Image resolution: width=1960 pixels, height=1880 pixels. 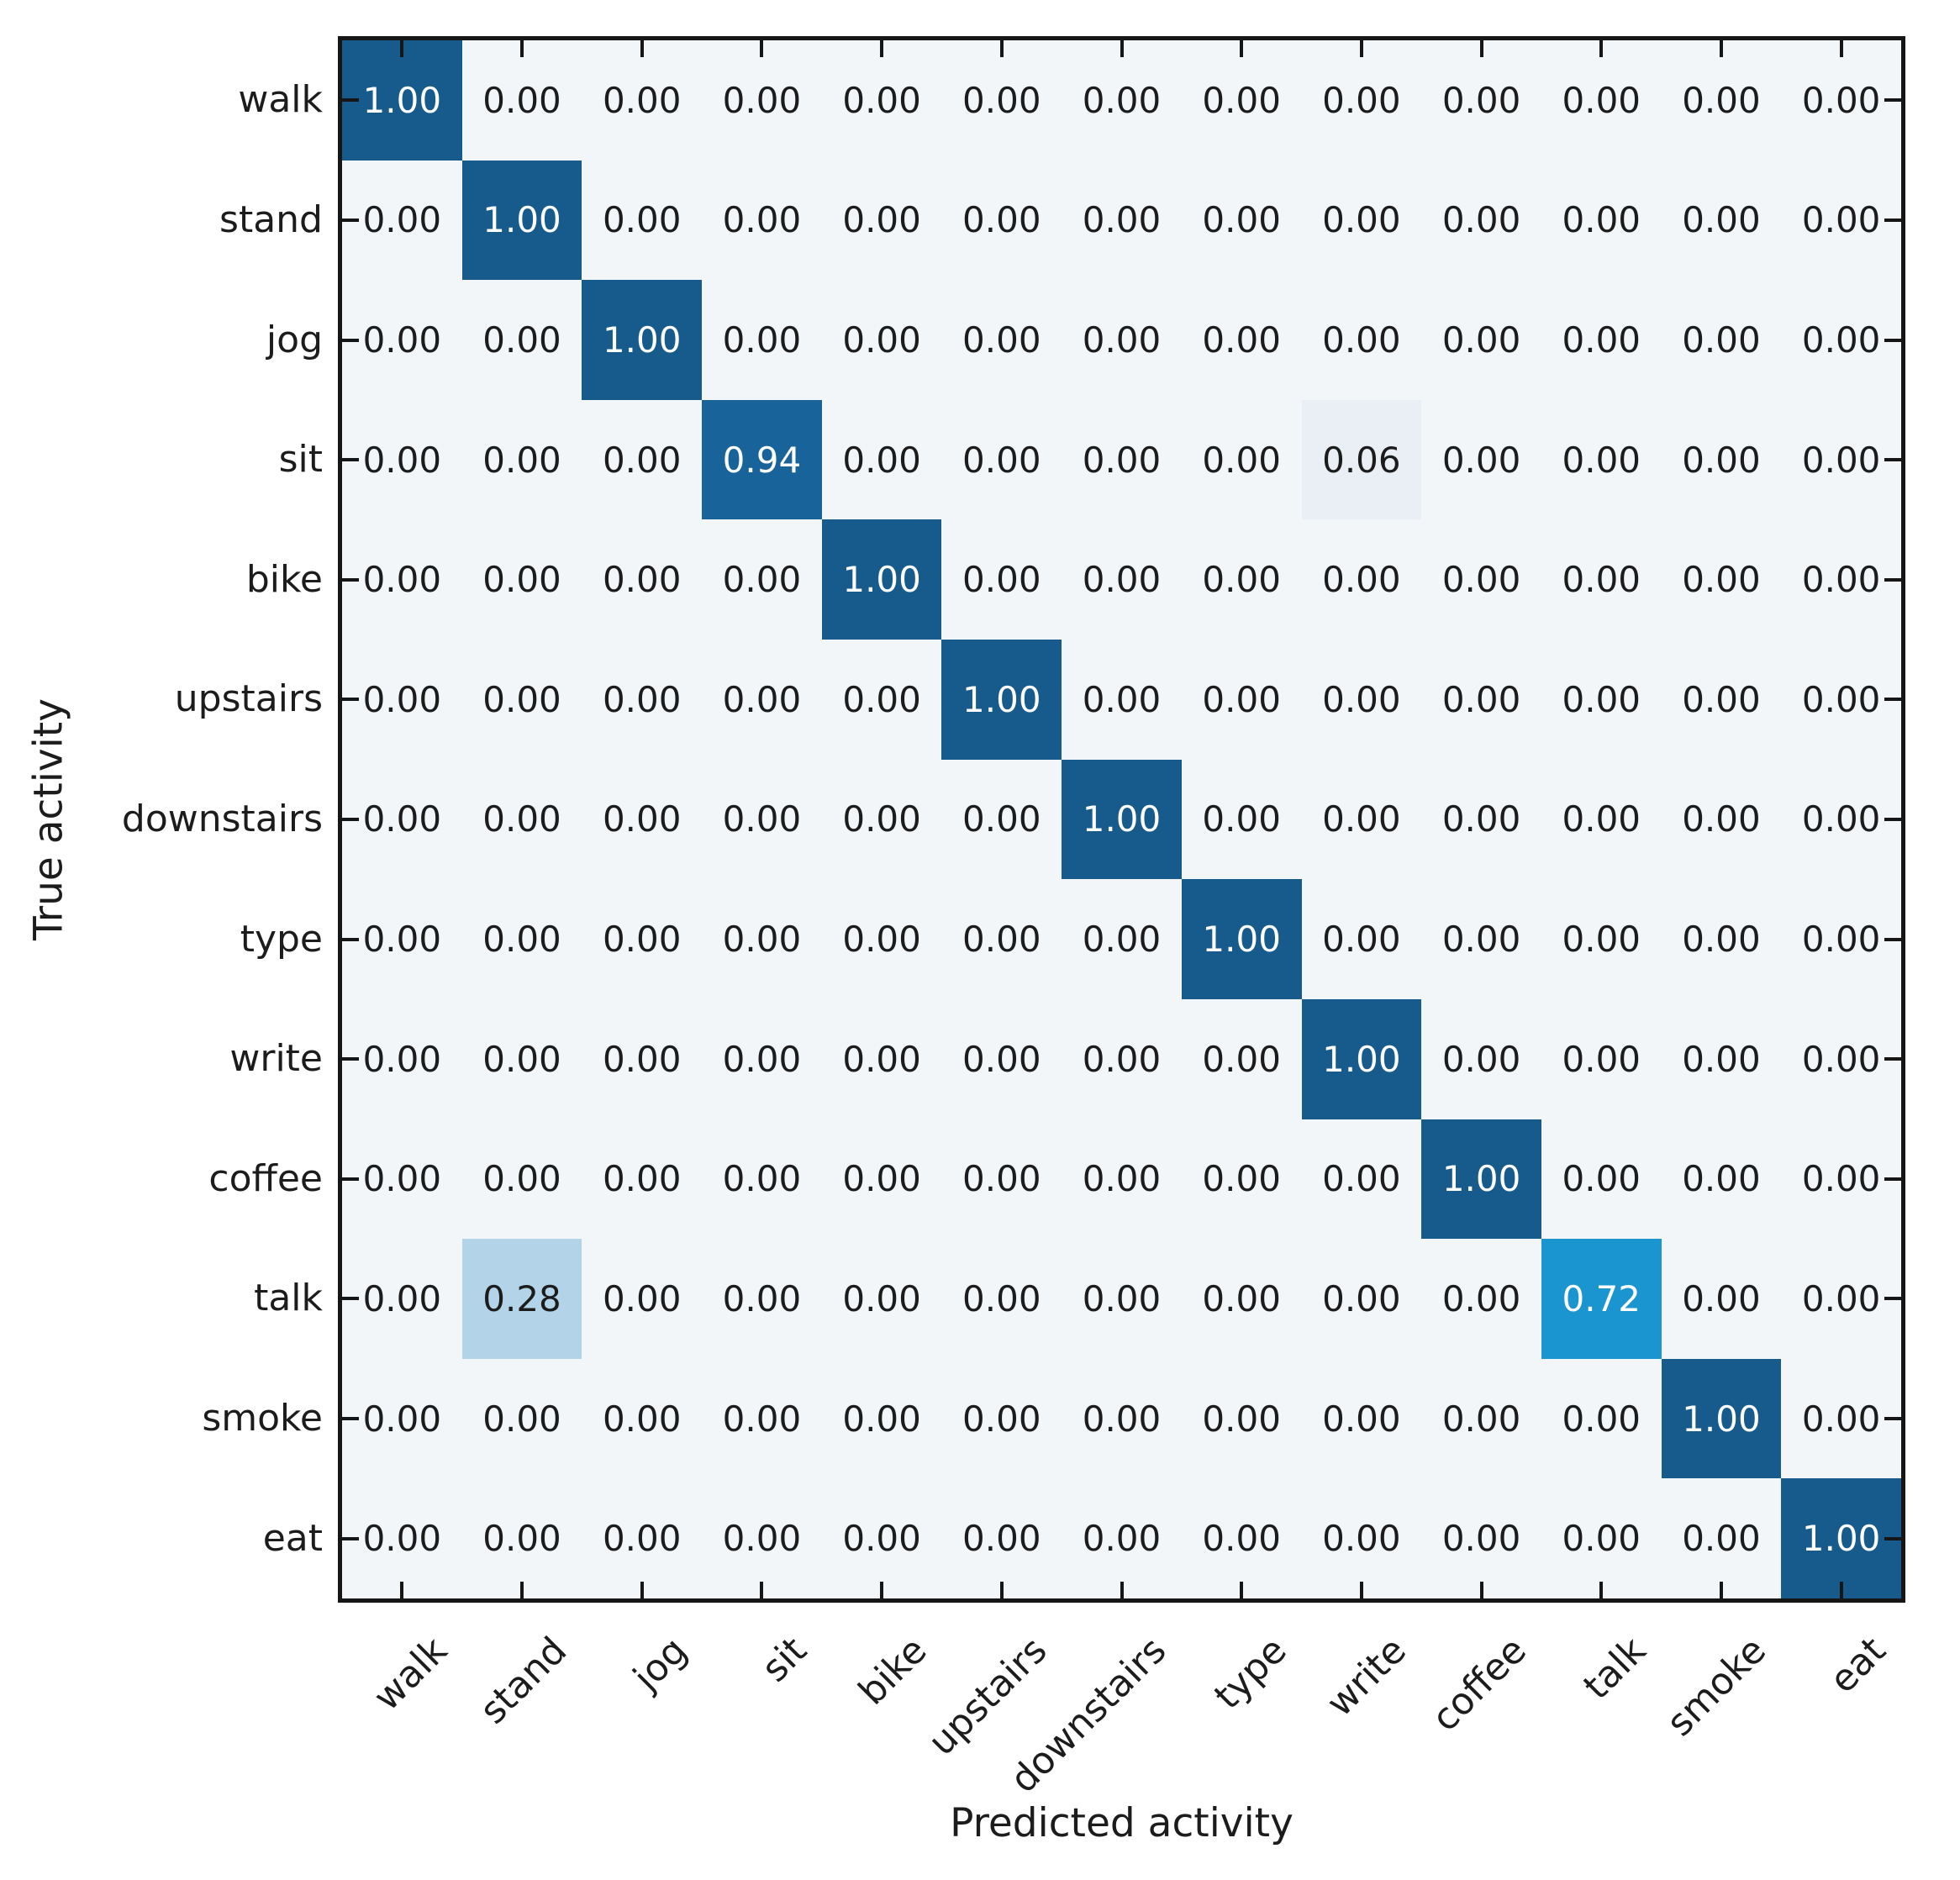 What do you see at coordinates (292, 1538) in the screenshot?
I see `y-tick-label-eat: eat` at bounding box center [292, 1538].